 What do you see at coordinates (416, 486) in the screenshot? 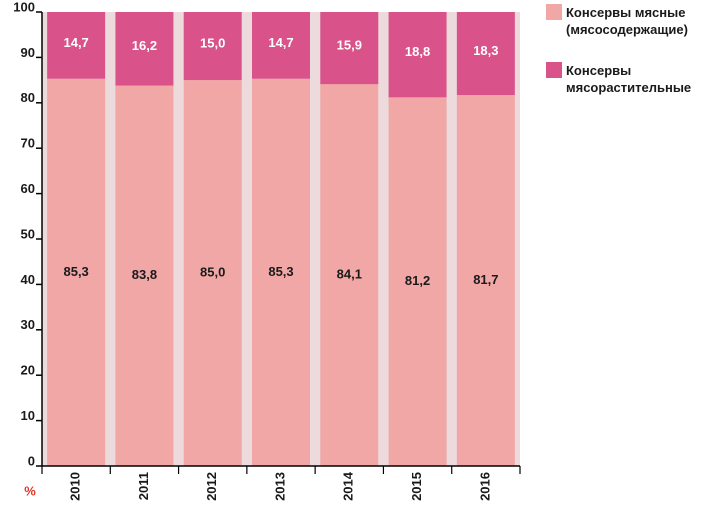
I see `x-tick-label: 2015` at bounding box center [416, 486].